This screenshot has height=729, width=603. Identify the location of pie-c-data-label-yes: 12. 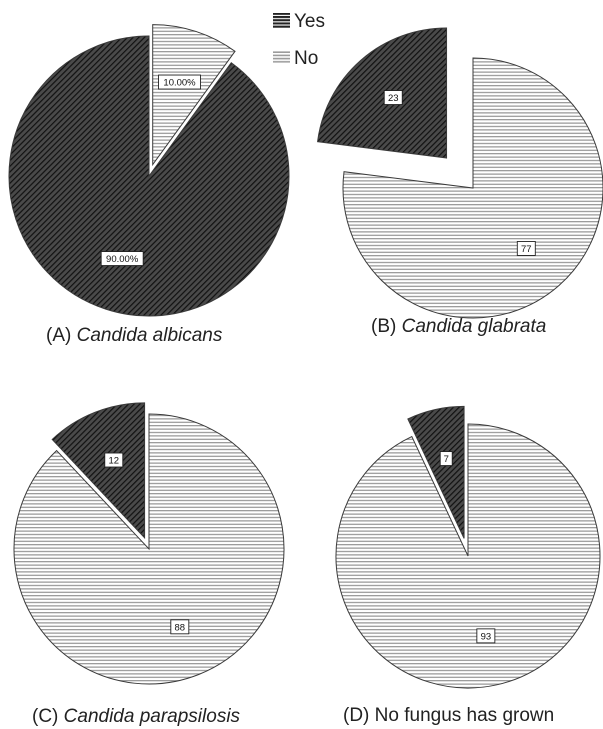
(114, 460).